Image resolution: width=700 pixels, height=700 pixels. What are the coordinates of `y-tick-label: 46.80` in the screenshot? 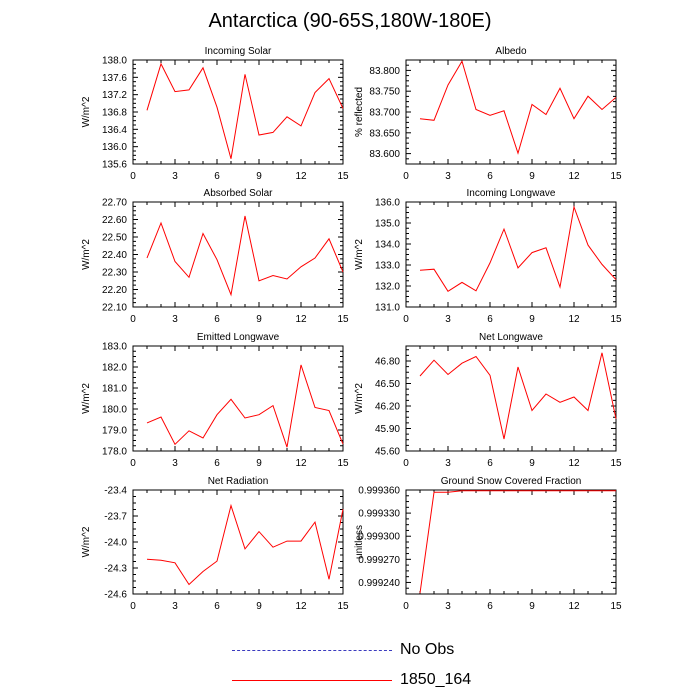 It's located at (387, 362).